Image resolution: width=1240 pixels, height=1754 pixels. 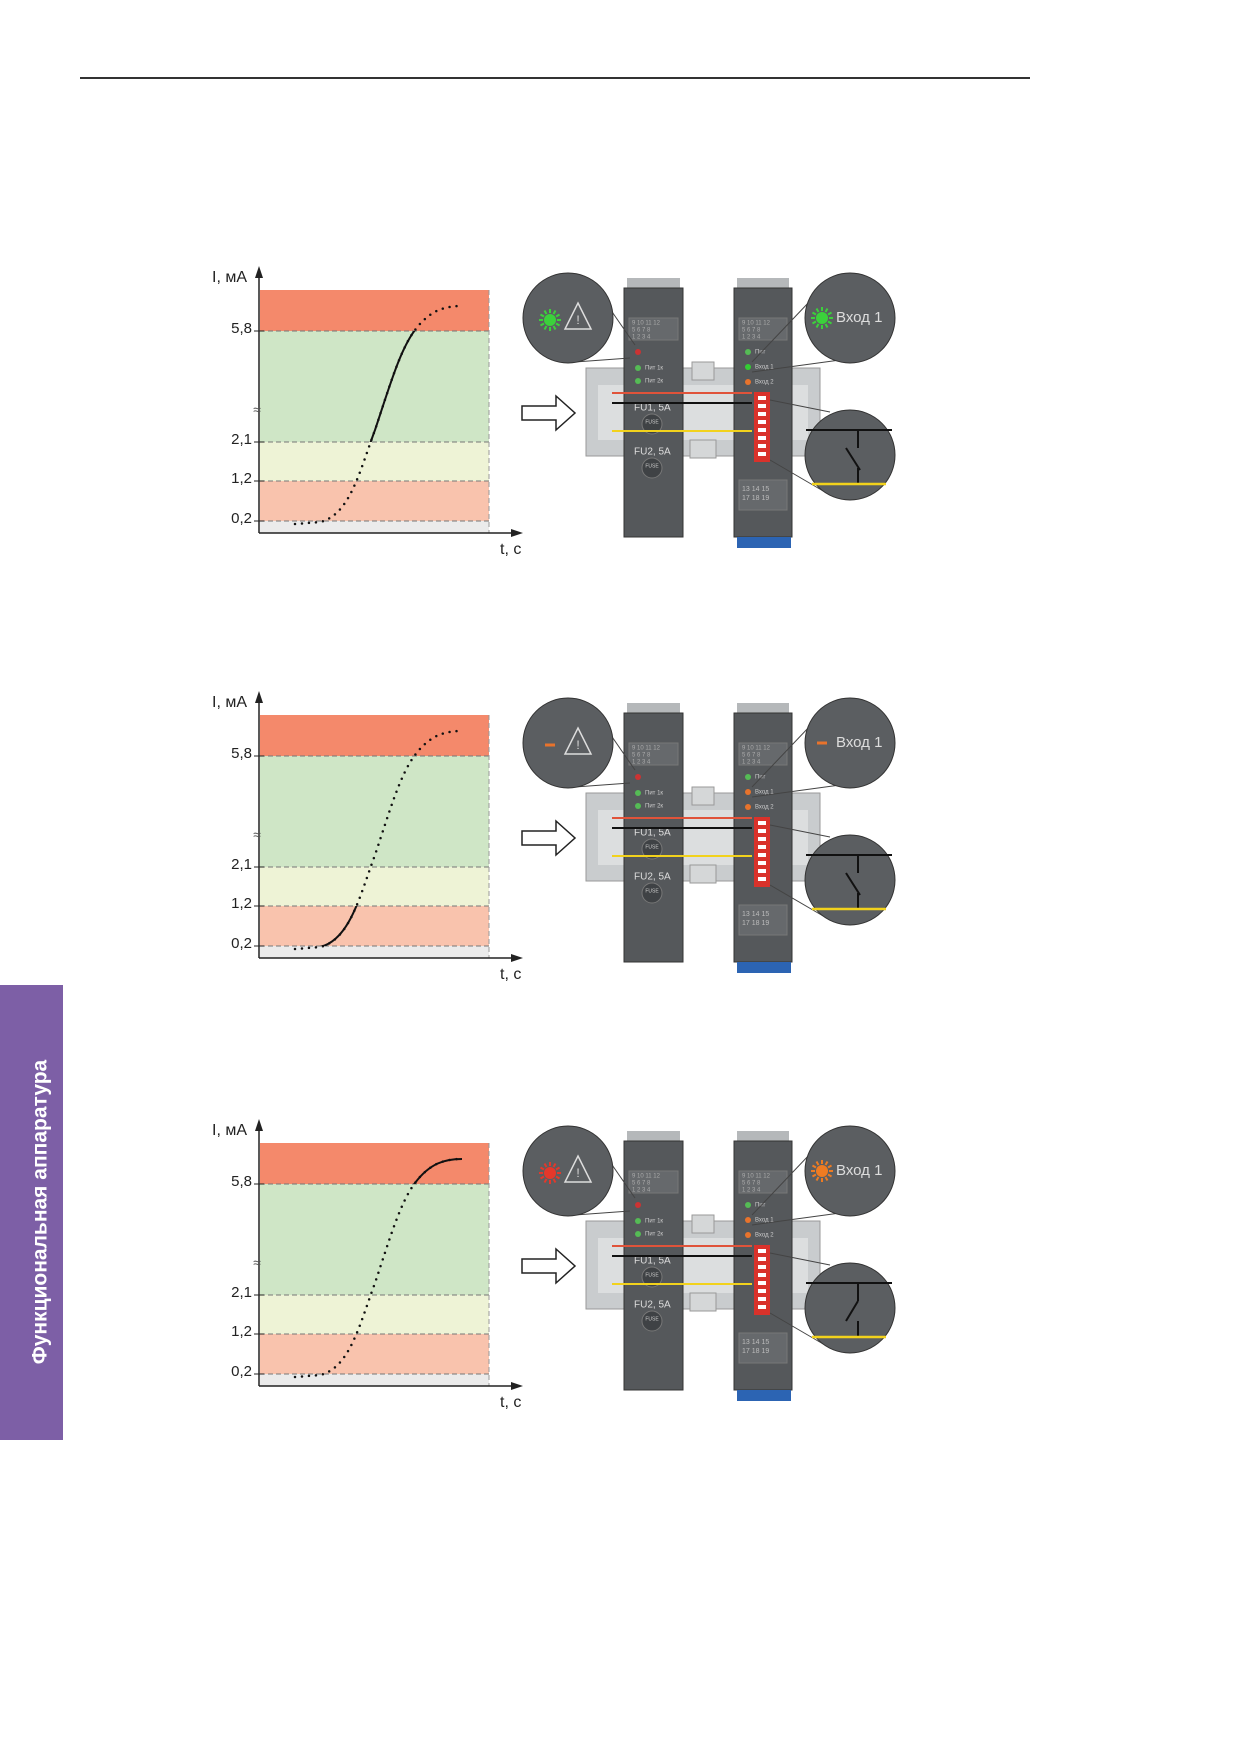 What do you see at coordinates (241, 478) in the screenshot?
I see `tick-label: 1,2` at bounding box center [241, 478].